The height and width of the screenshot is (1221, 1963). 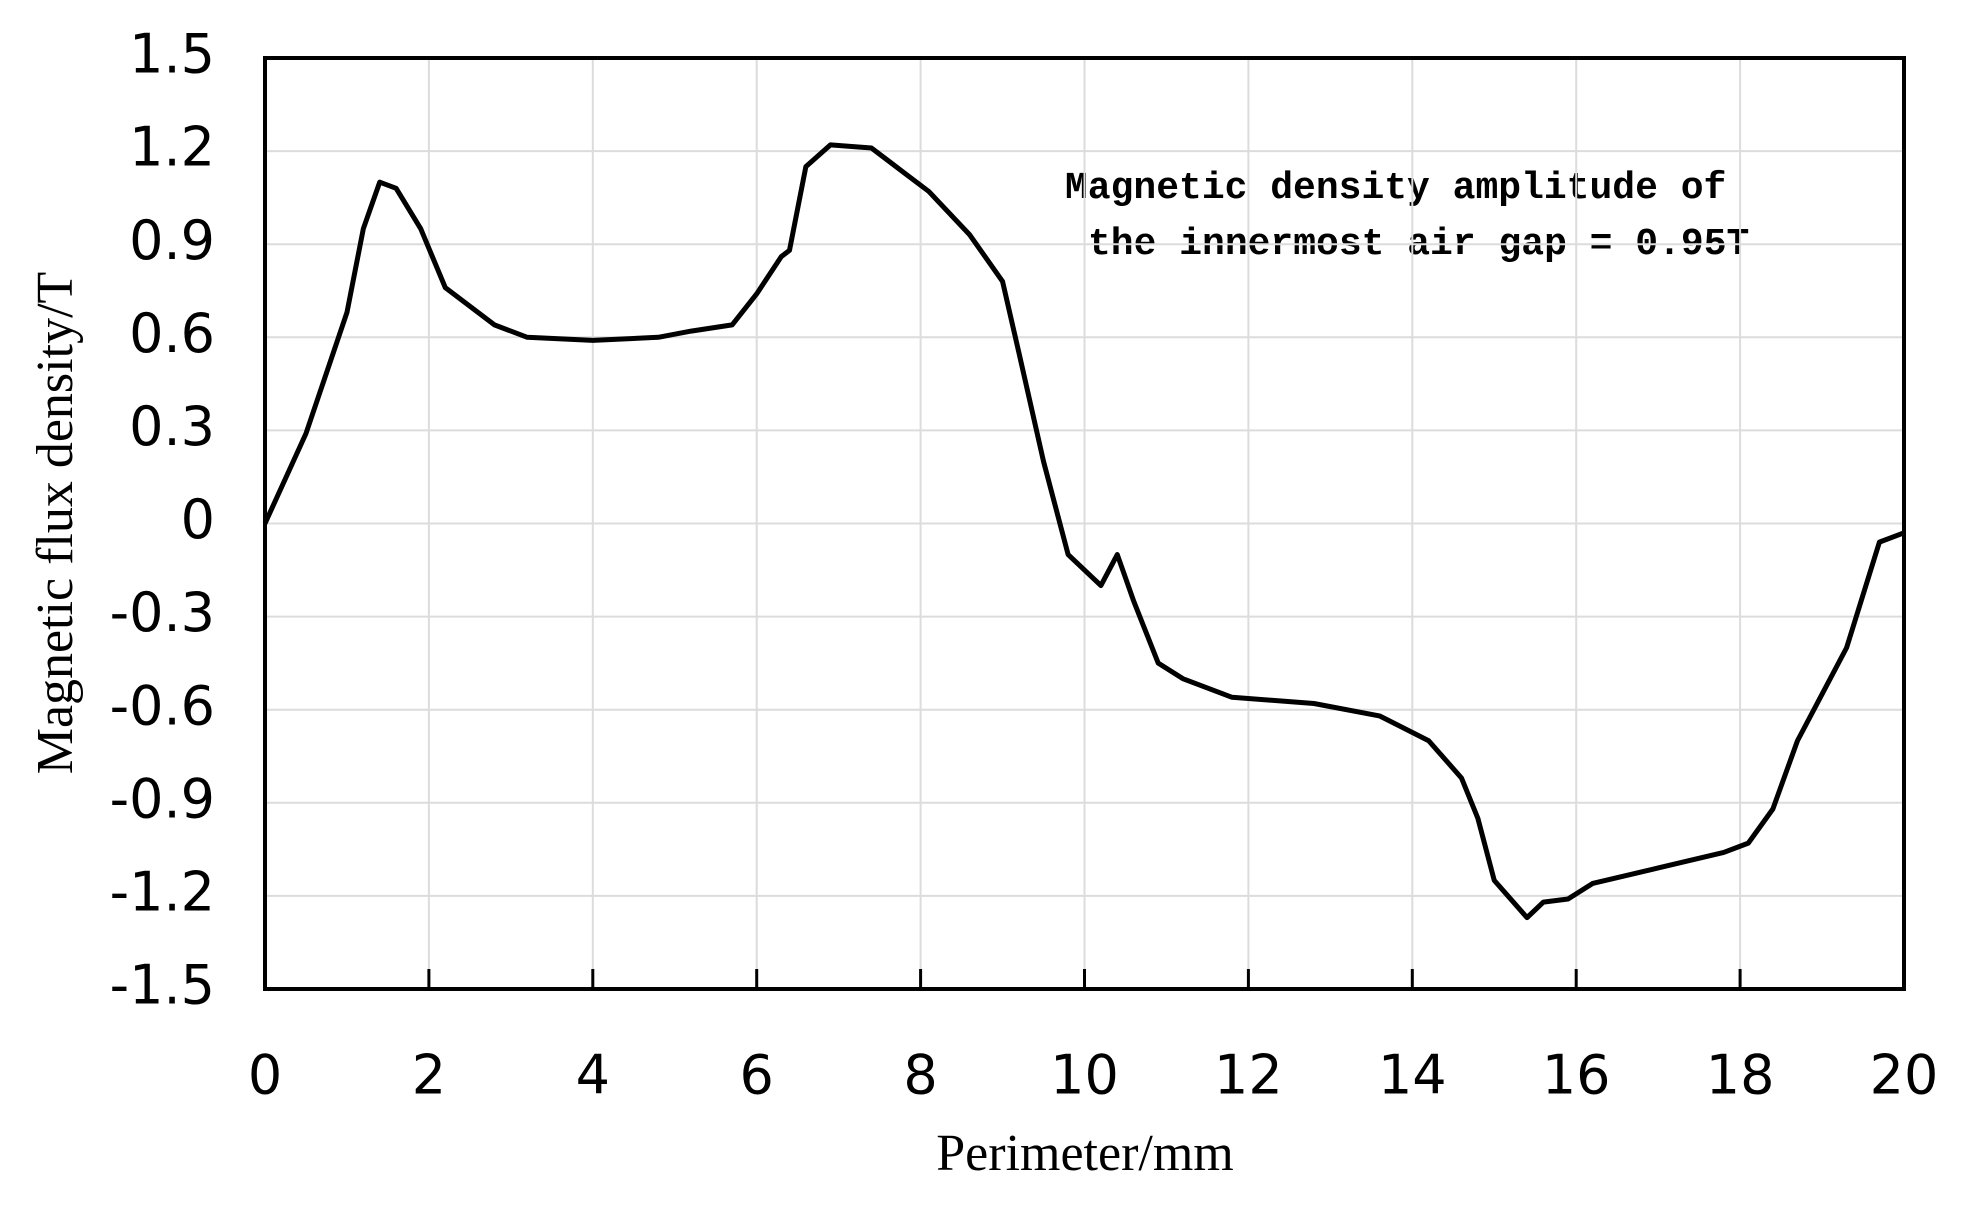 I want to click on y-tick-label: 0.6, so click(x=172, y=333).